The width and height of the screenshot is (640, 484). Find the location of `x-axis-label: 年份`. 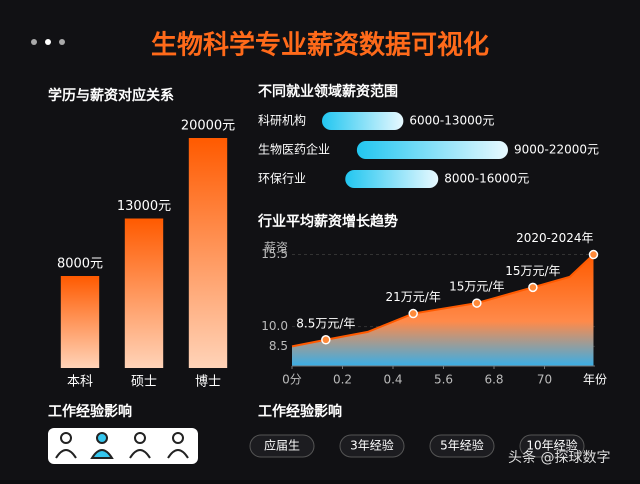

x-axis-label: 年份 is located at coordinates (595, 380).